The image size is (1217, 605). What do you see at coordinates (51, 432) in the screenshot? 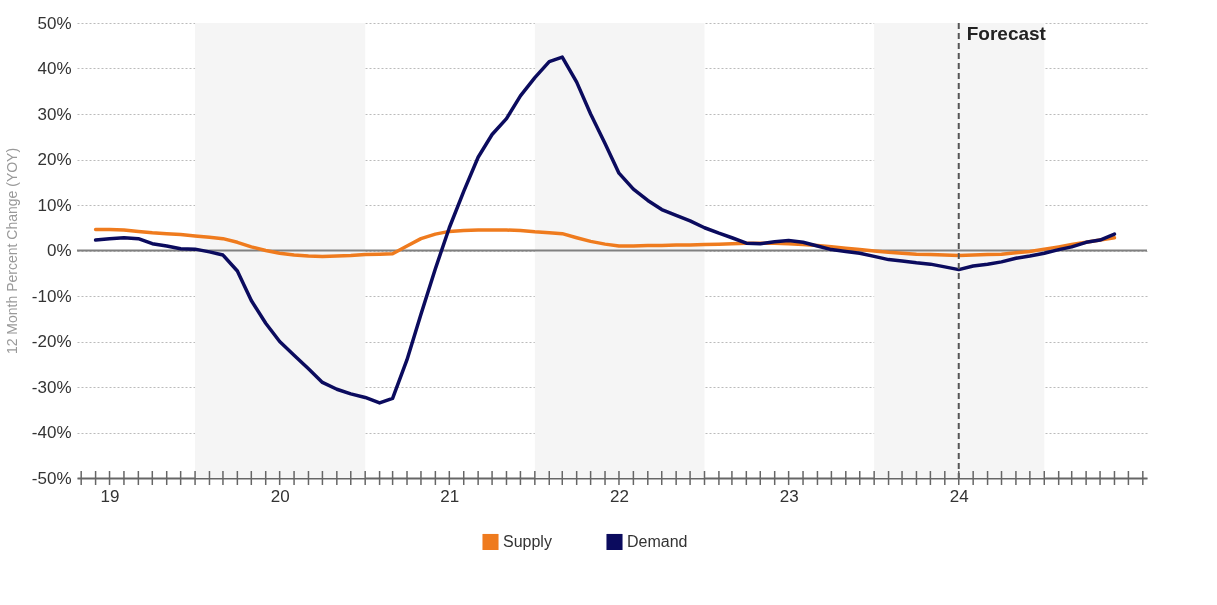
I see `y-tick-label: -40%` at bounding box center [51, 432].